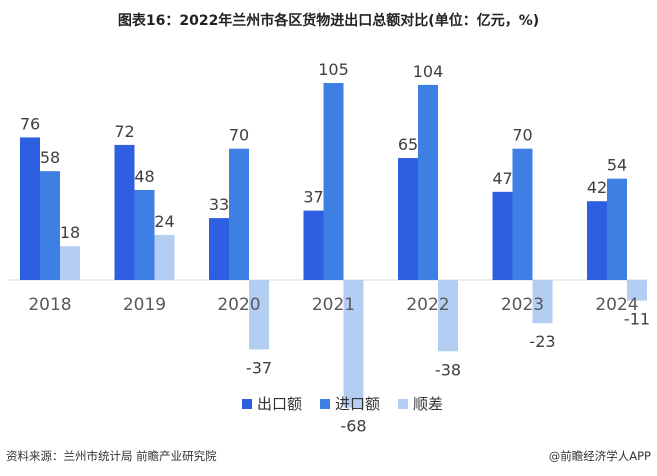 The height and width of the screenshot is (476, 657). What do you see at coordinates (144, 305) in the screenshot?
I see `x-tick-label-2019: 2019` at bounding box center [144, 305].